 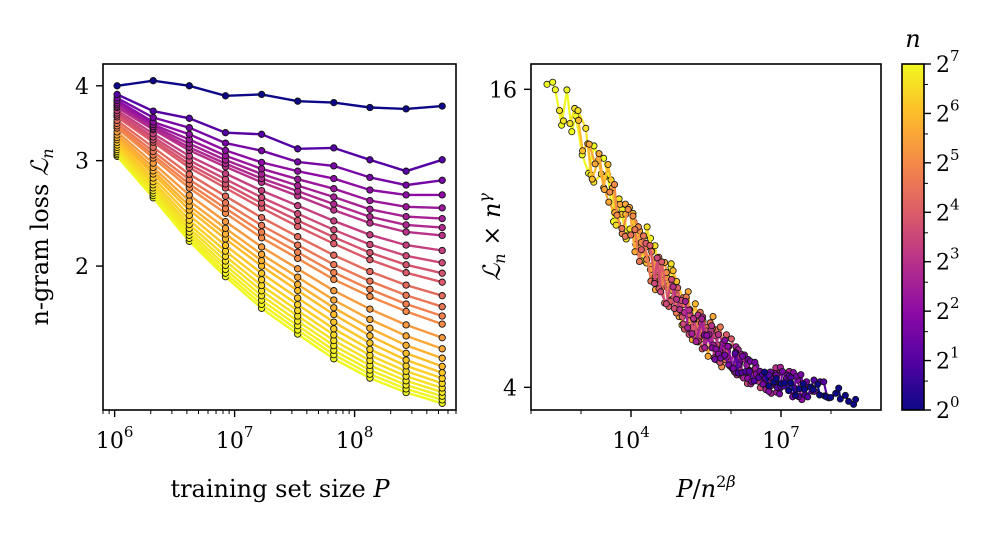 I want to click on right-y-label-times: ×, so click(x=492, y=235).